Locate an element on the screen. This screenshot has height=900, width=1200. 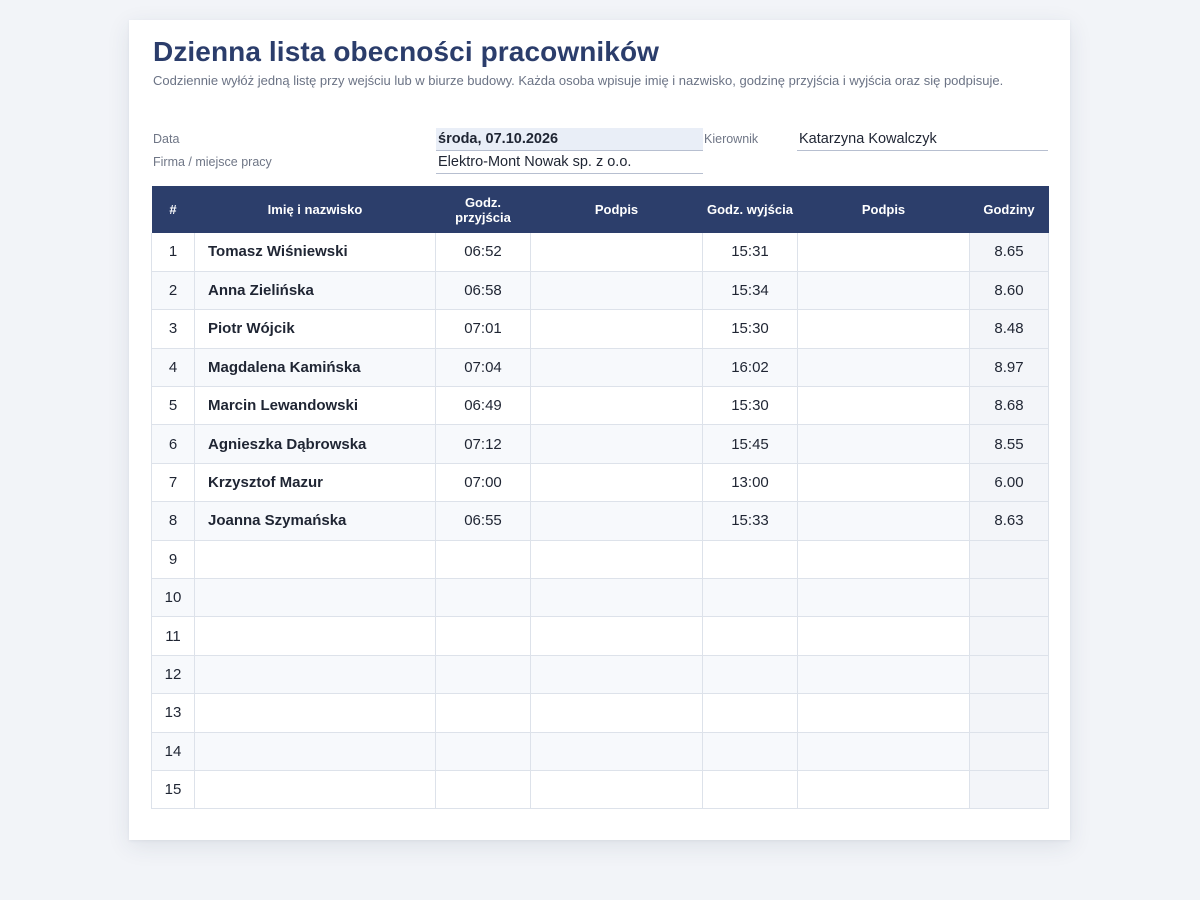
row-number: 7 is located at coordinates (173, 483).